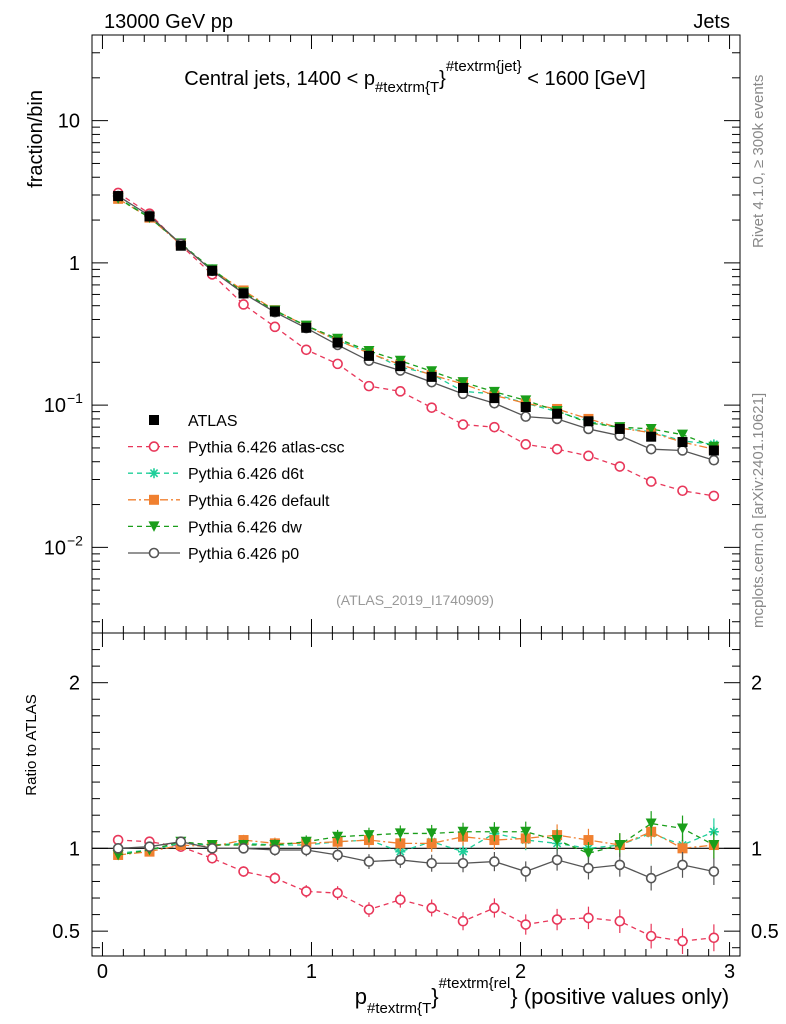  What do you see at coordinates (245, 527) in the screenshot?
I see `legend-label: Pythia 6.426 dw` at bounding box center [245, 527].